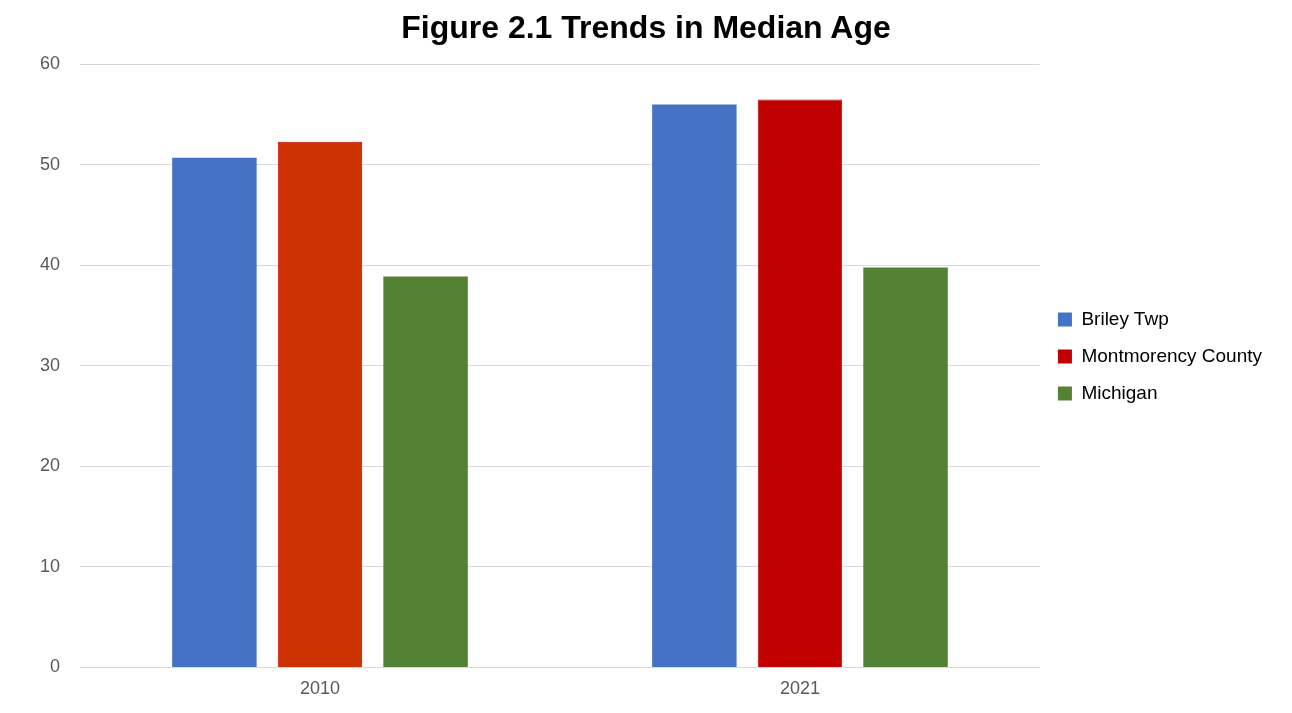 This screenshot has width=1292, height=713. Describe the element at coordinates (1119, 392) in the screenshot. I see `legend-label: Michigan` at that location.